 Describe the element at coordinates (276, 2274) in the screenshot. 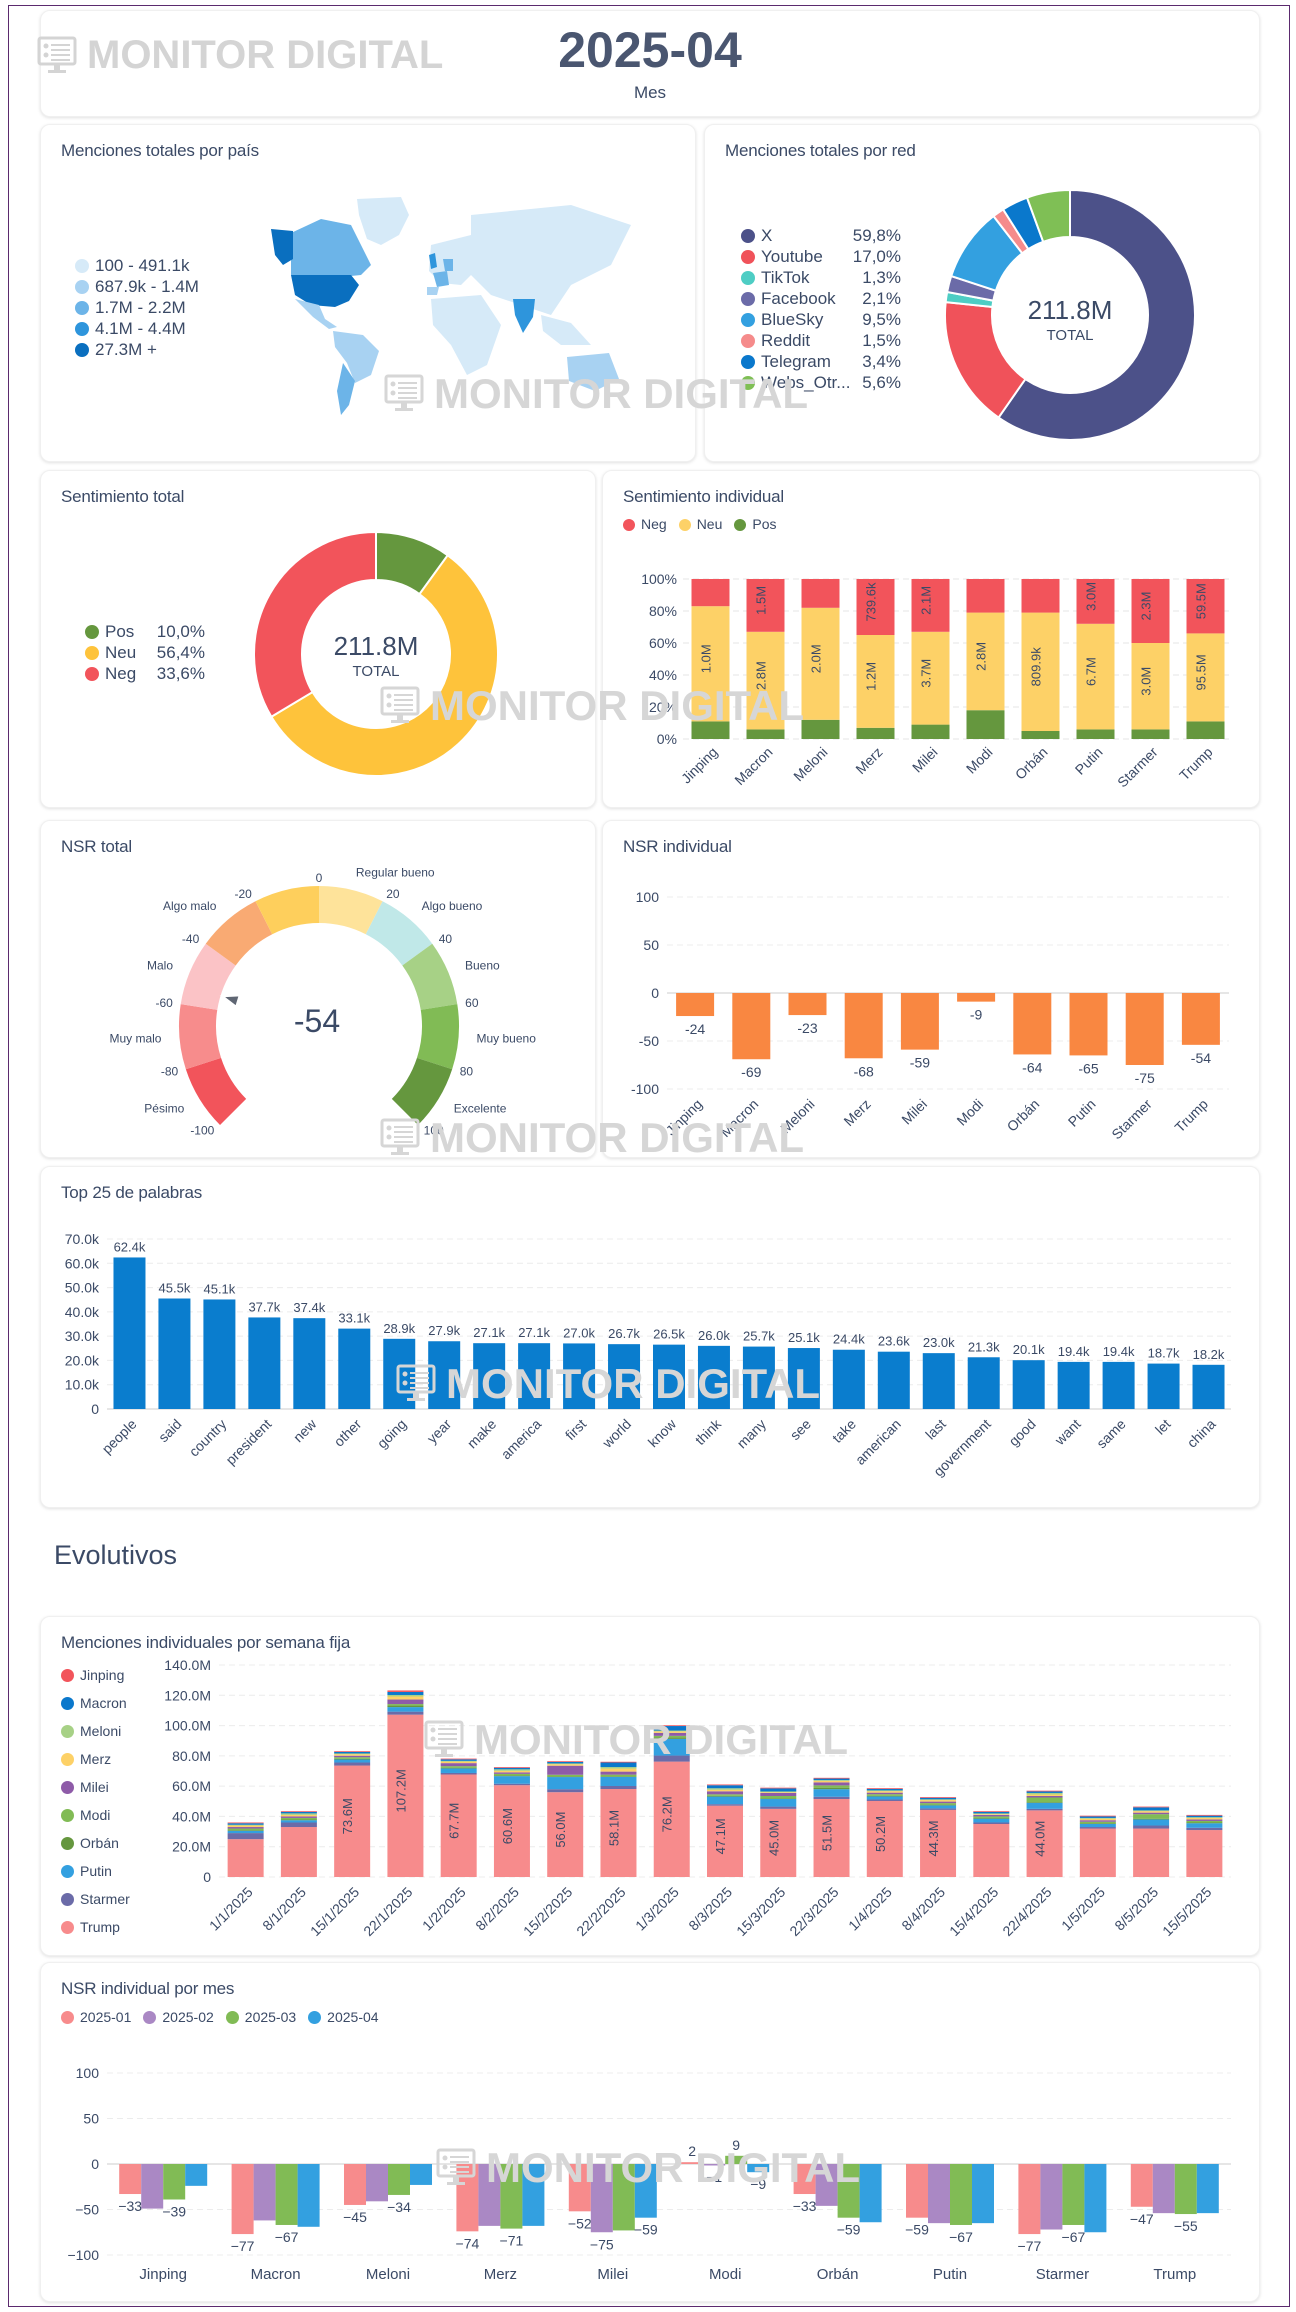

I see `x-tick-label: Macron` at that location.